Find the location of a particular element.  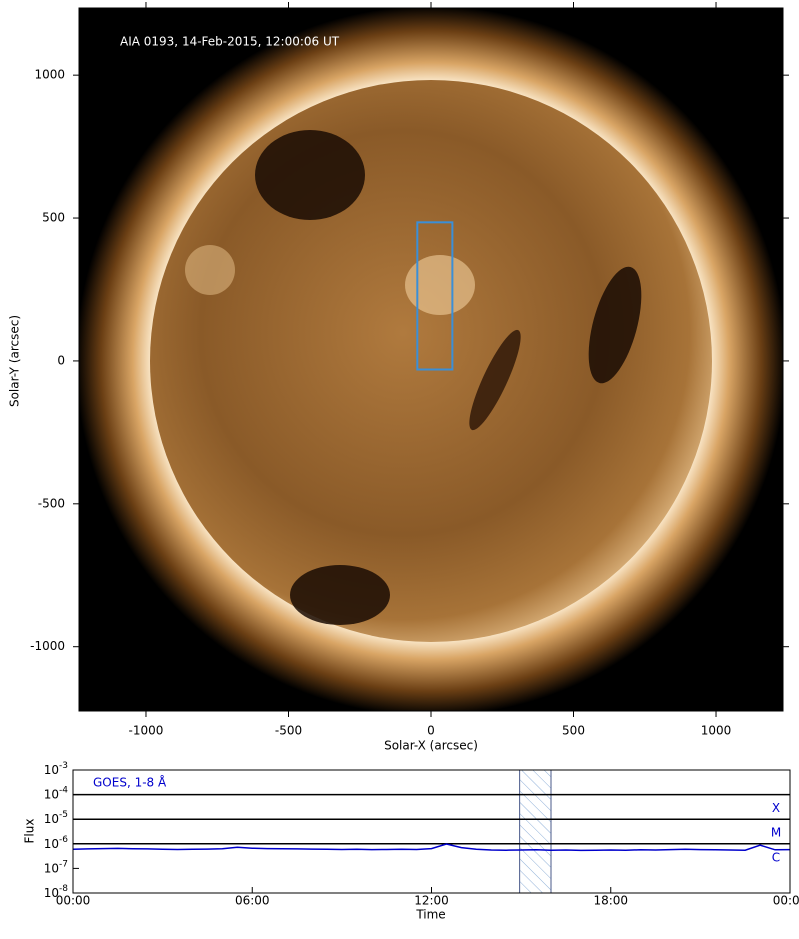

flare-level-label: X is located at coordinates (776, 808).